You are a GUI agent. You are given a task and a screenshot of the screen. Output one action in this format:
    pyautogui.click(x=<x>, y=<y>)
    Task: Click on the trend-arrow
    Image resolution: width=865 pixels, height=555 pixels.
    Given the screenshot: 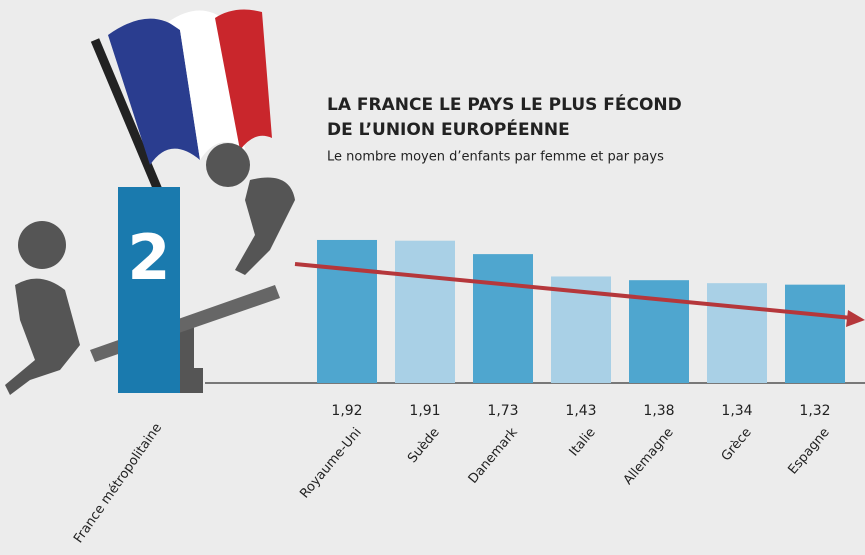 What is the action you would take?
    pyautogui.click(x=579, y=294)
    